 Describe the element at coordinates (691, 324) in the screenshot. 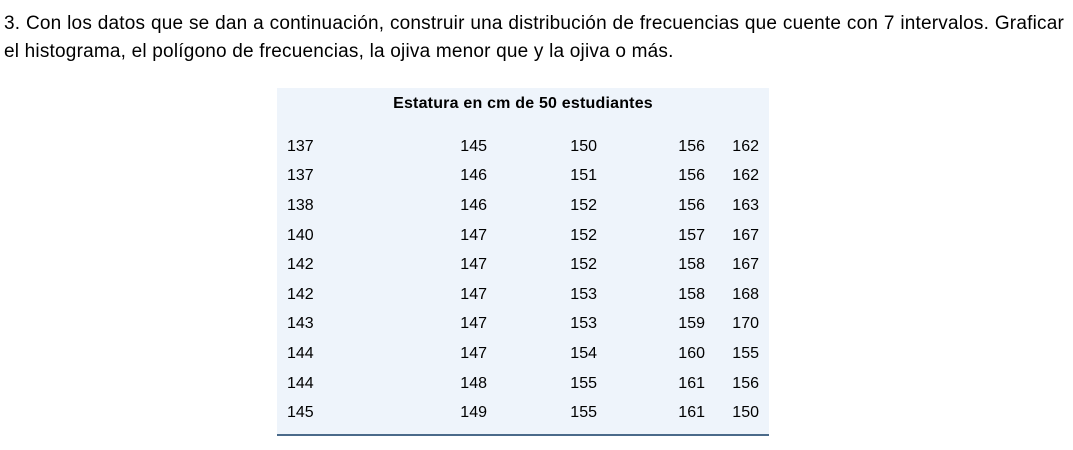

I see `table-cell: 159` at that location.